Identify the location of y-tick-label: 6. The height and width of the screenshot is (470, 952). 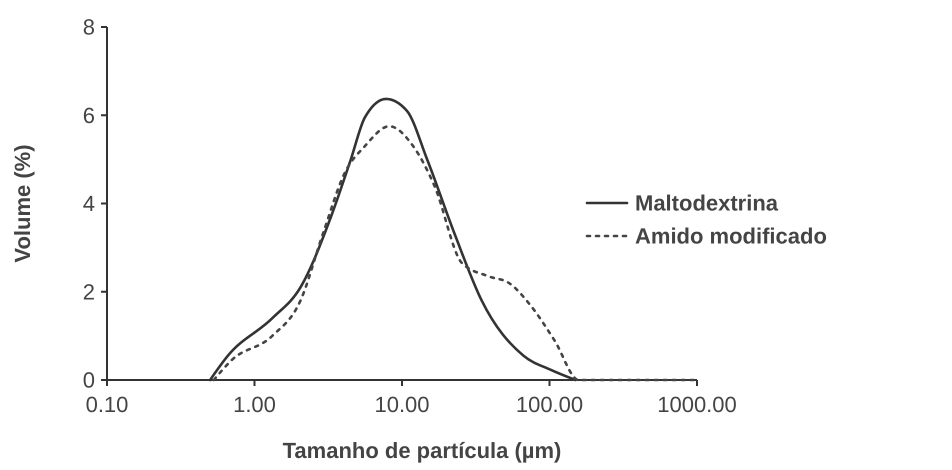
(88, 115).